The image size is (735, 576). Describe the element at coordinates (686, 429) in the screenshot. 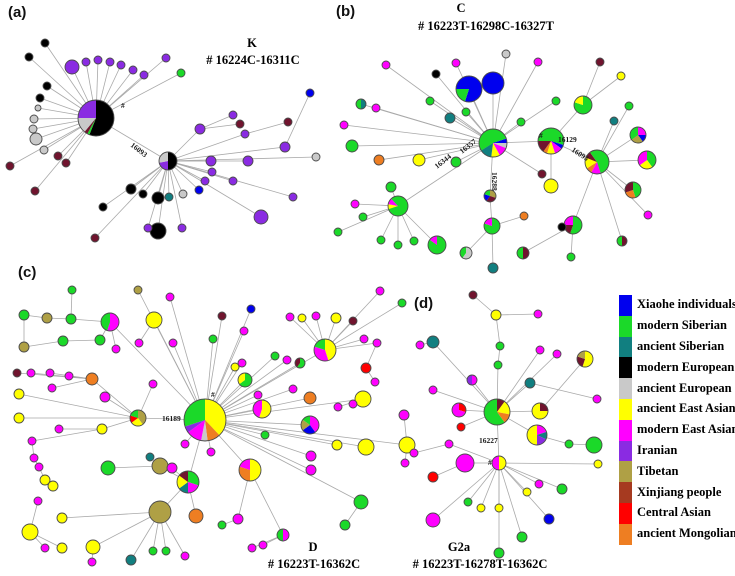

I see `legend-label: modern East Asian` at that location.